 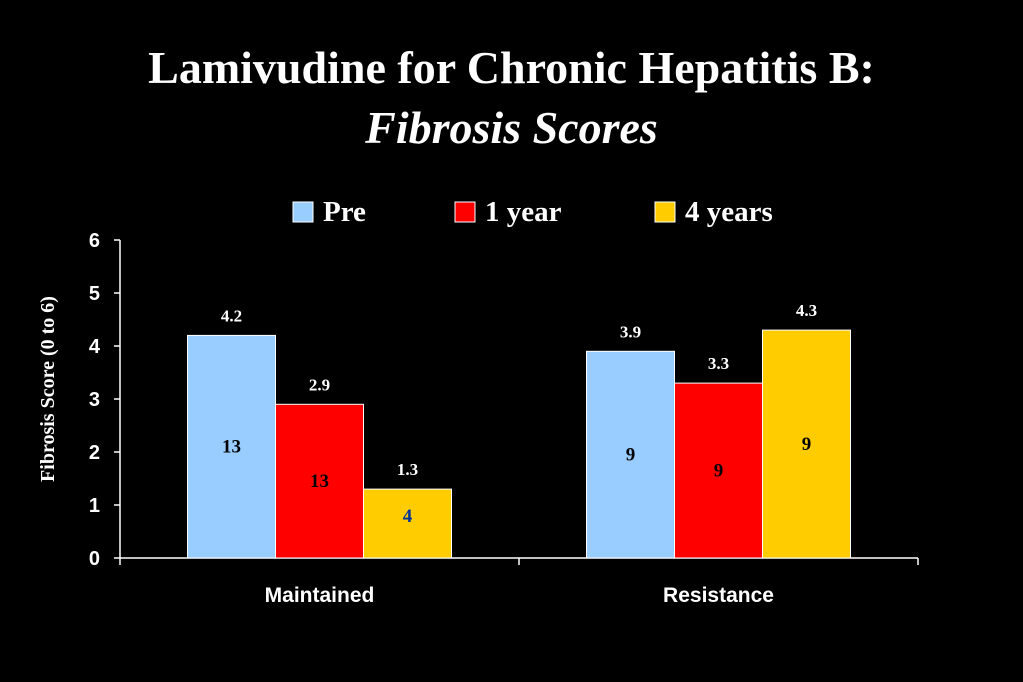 I want to click on y-tick-label: 1, so click(x=94, y=506).